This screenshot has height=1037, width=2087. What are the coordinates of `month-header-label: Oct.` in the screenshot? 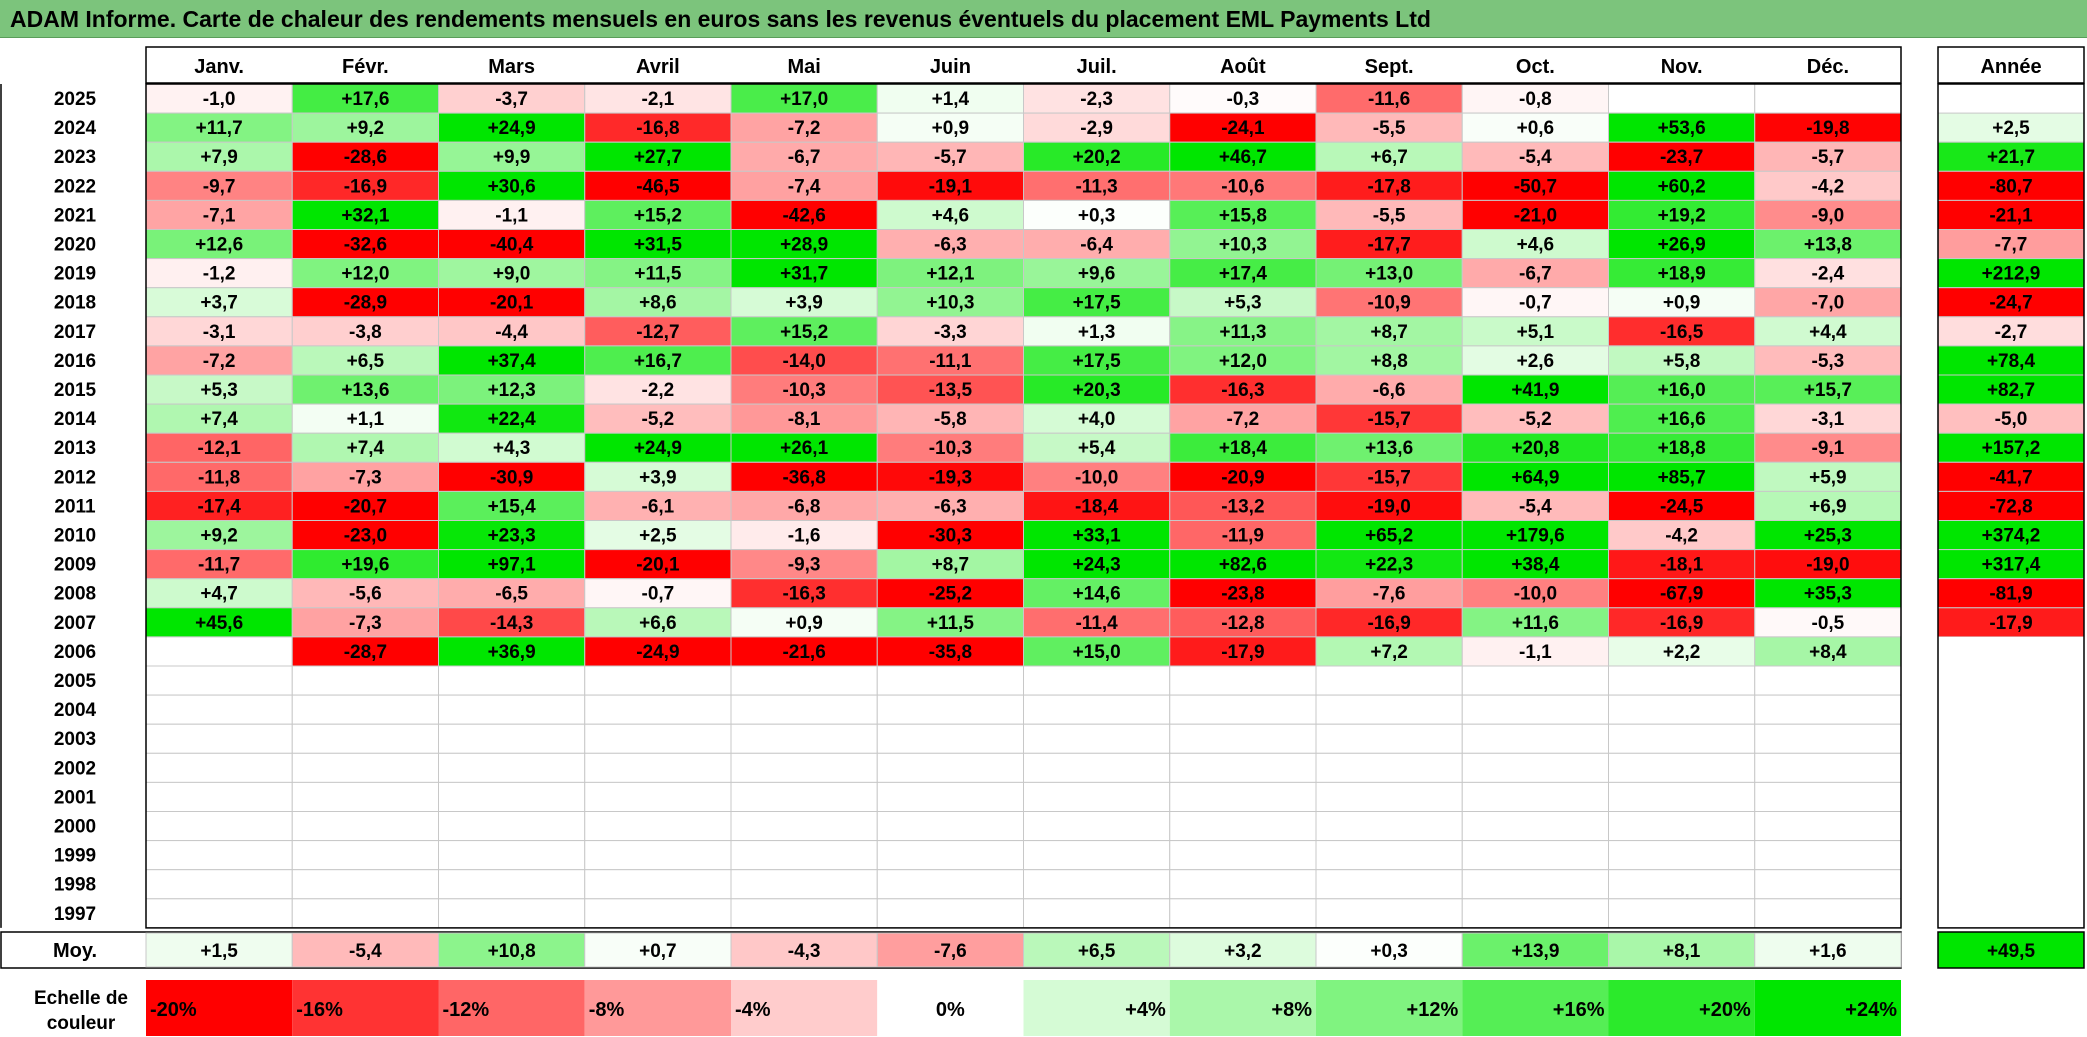 It's located at (1535, 67).